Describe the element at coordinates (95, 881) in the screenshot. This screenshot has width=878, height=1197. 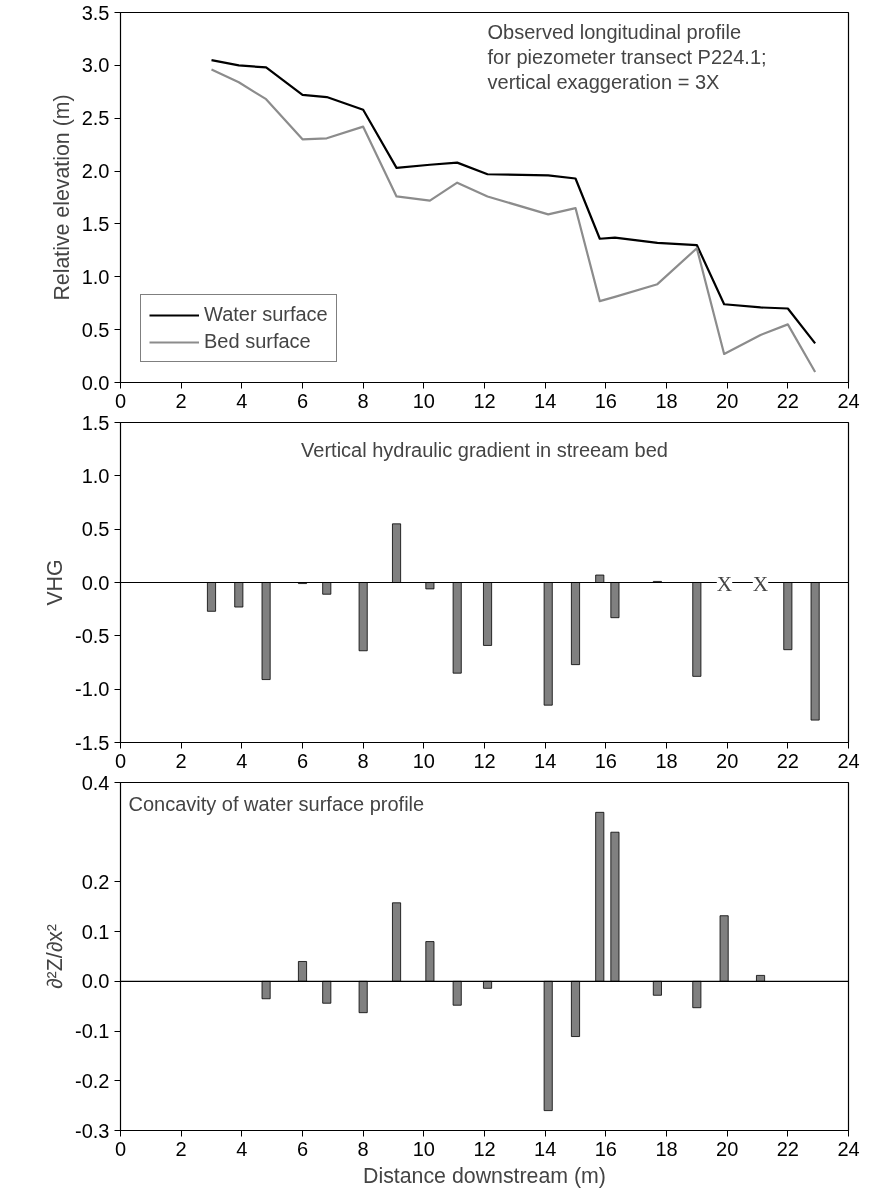
I see `y-tick-label: 0.2` at that location.